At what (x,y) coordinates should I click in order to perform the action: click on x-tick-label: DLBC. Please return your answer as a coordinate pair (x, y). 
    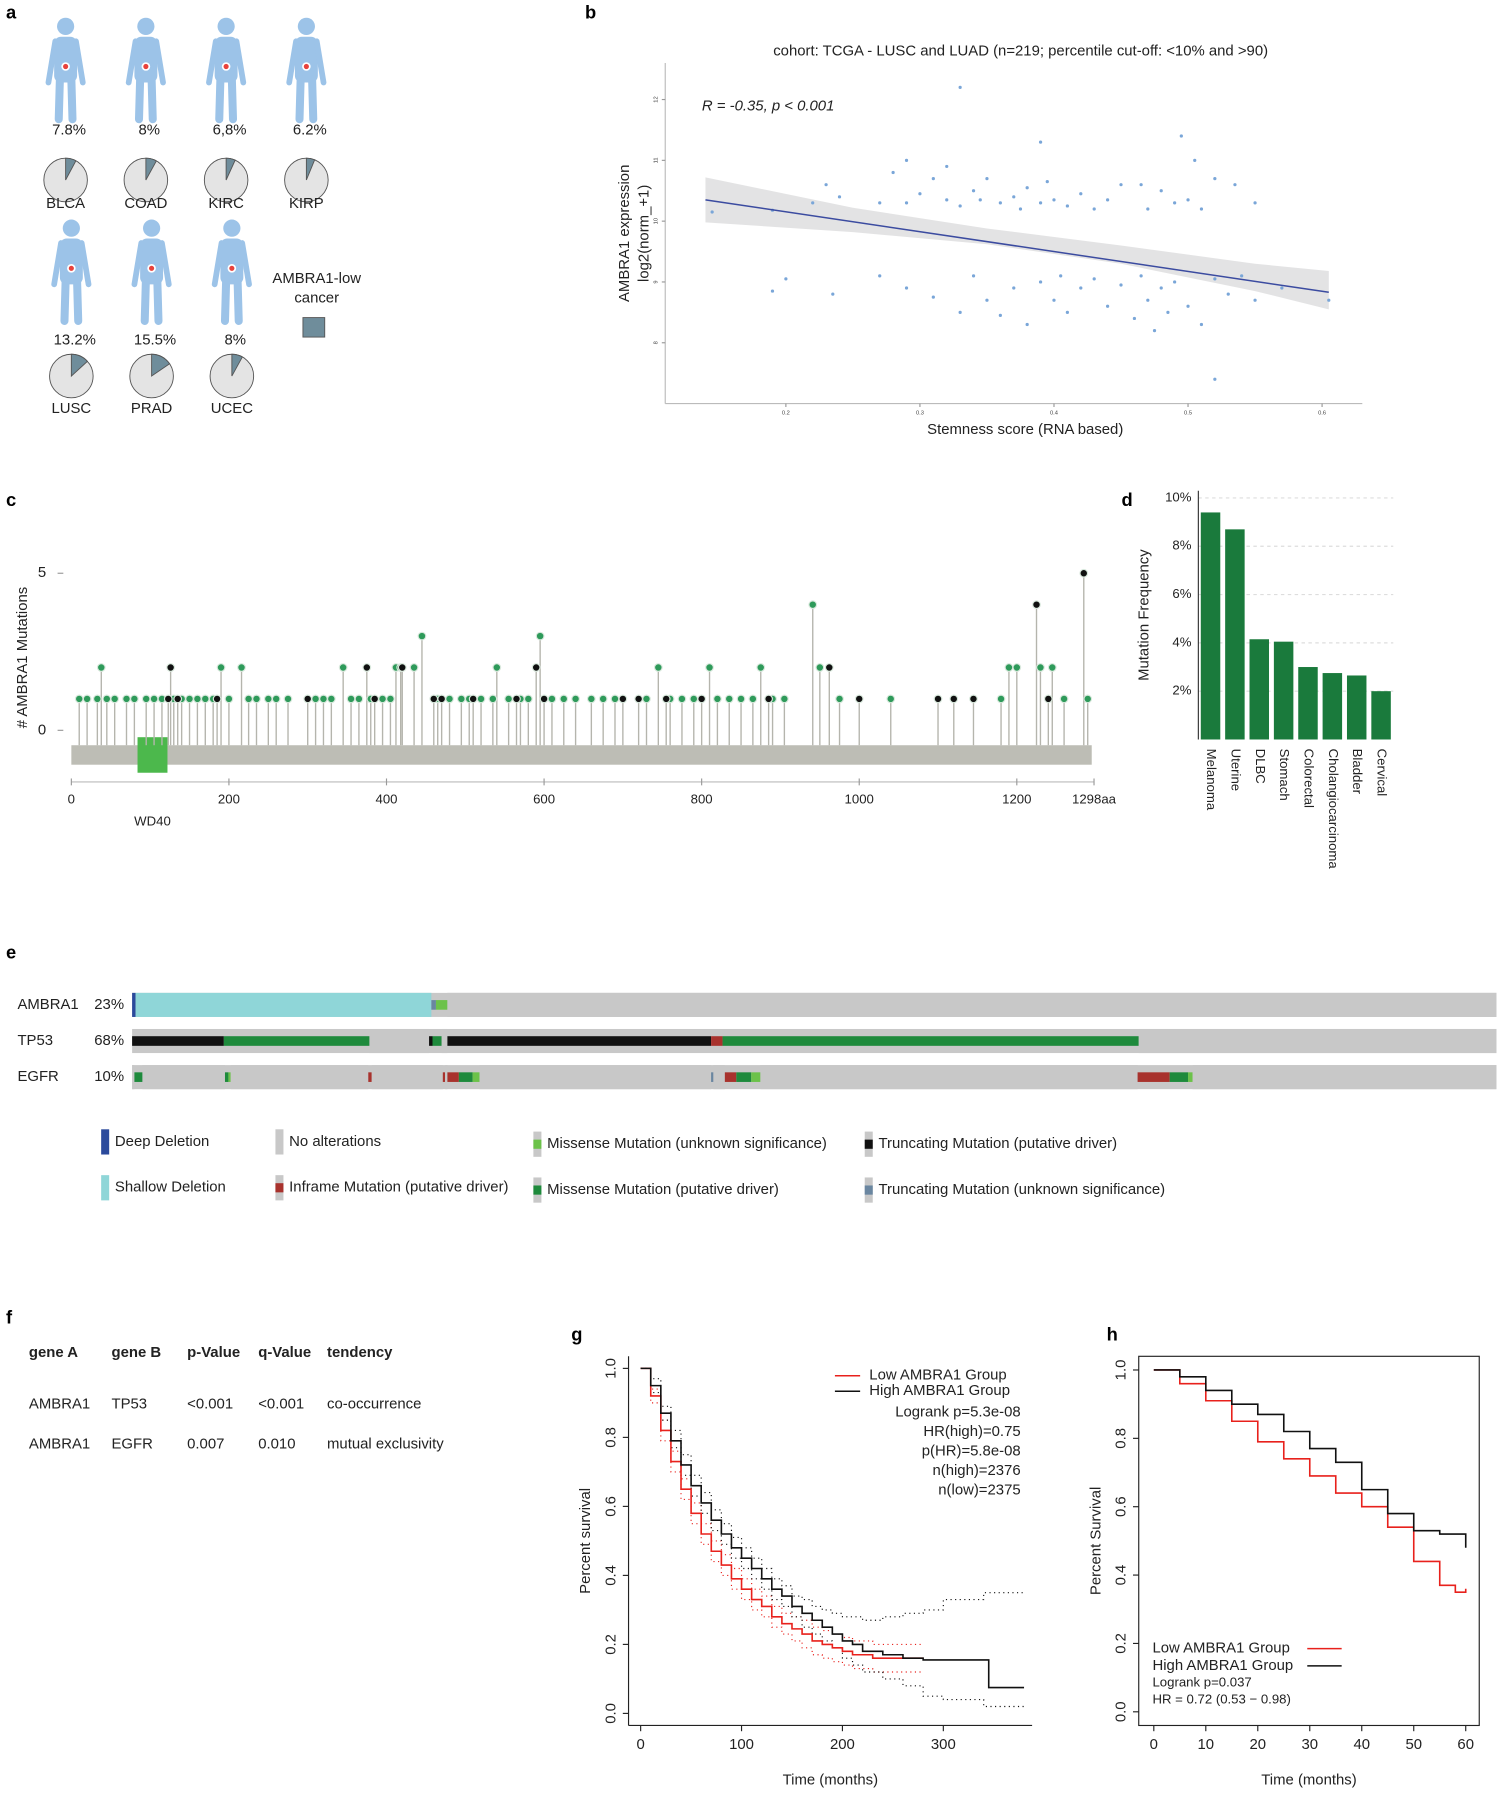
    Looking at the image, I should click on (1260, 767).